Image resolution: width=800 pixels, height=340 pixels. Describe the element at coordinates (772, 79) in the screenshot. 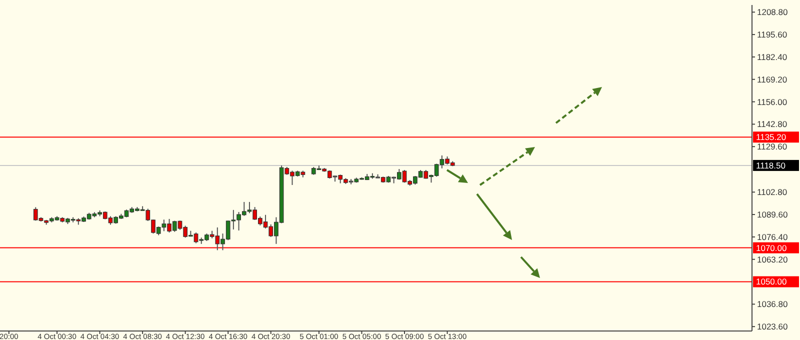

I see `y-tick-label: 1169.20` at that location.